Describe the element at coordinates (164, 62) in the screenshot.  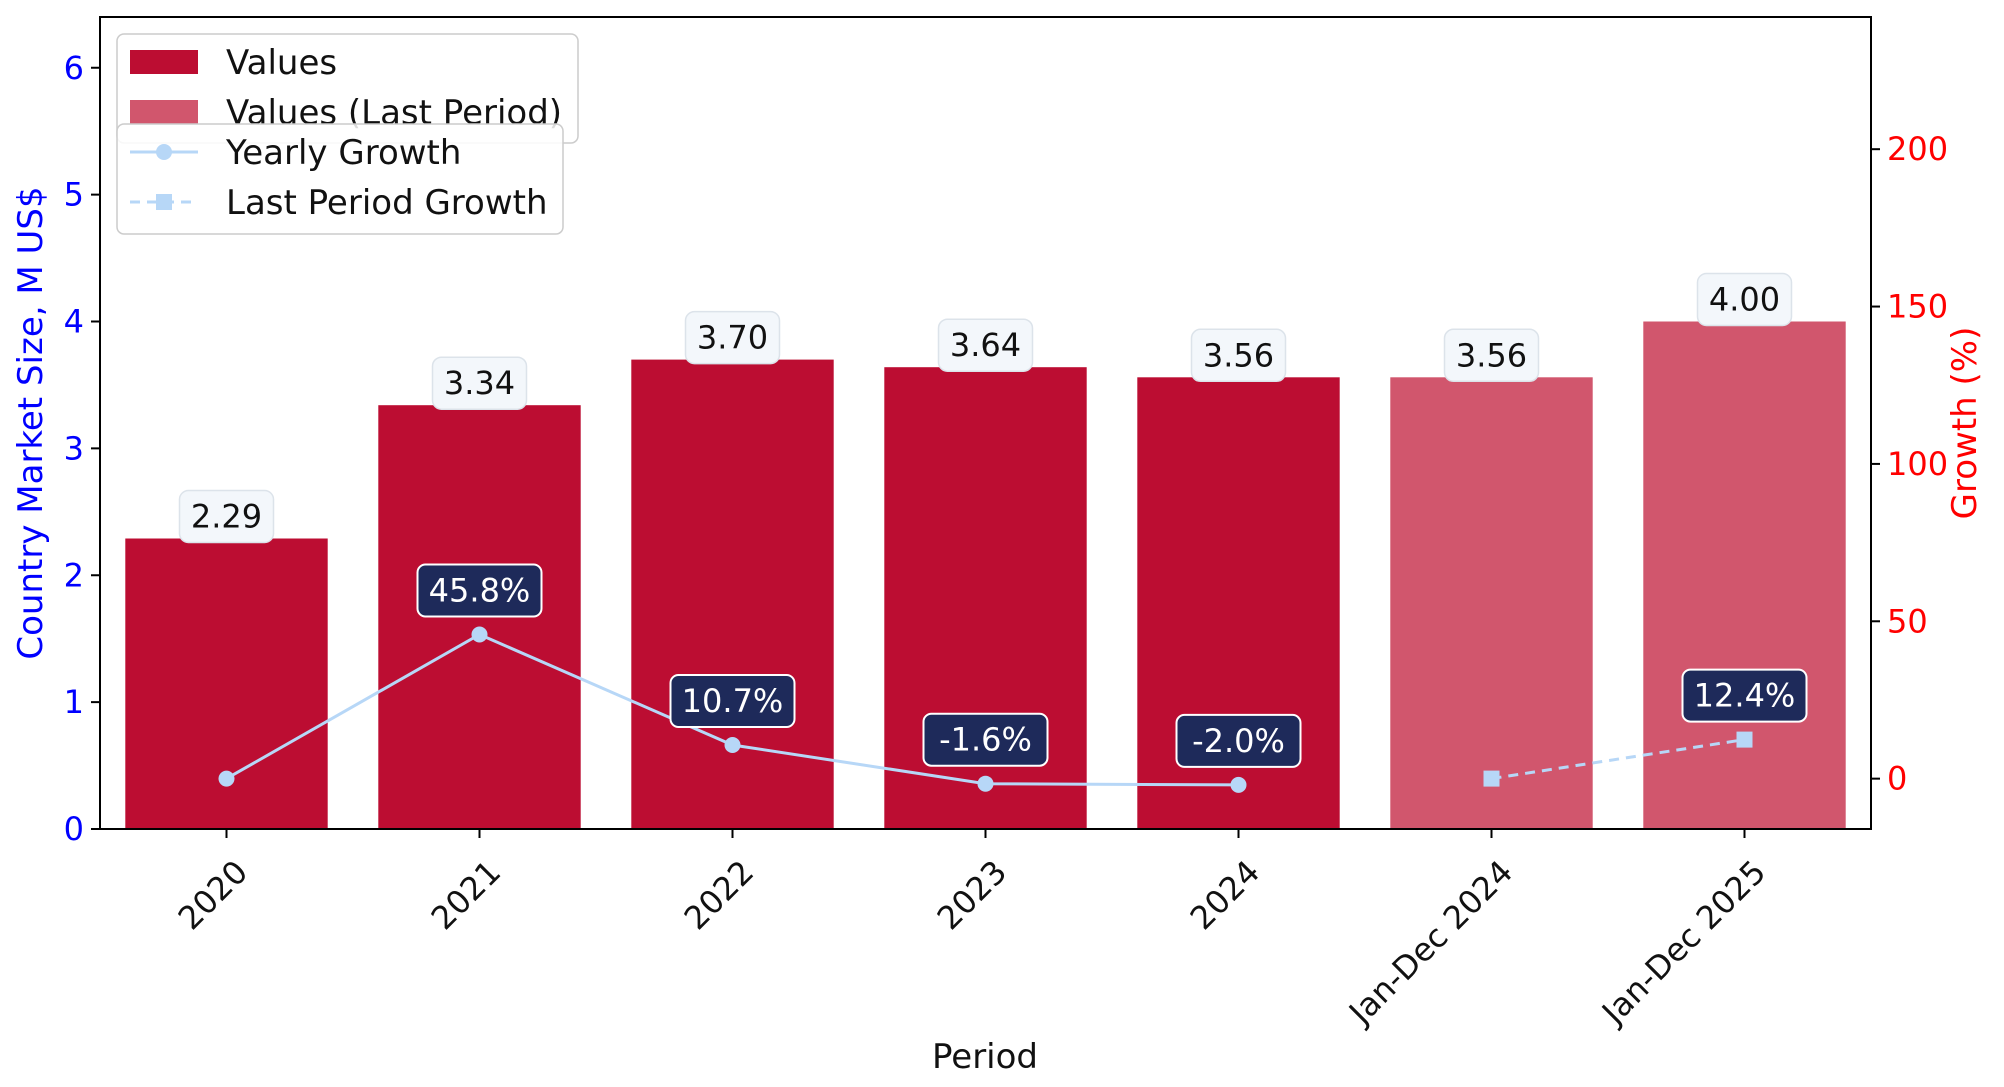
I see `legend-swatch-values` at that location.